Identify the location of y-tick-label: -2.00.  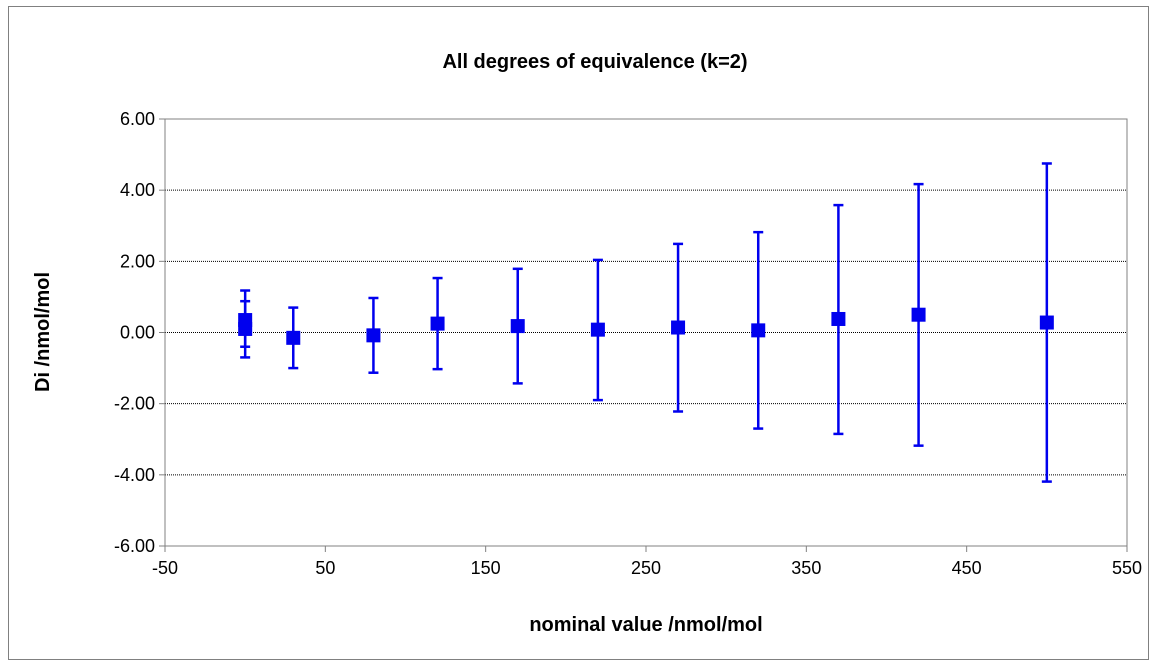
(134, 404).